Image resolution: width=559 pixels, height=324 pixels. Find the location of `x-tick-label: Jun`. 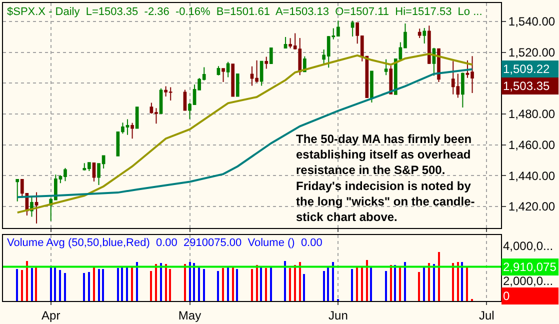

x-tick-label: Jun is located at coordinates (338, 315).